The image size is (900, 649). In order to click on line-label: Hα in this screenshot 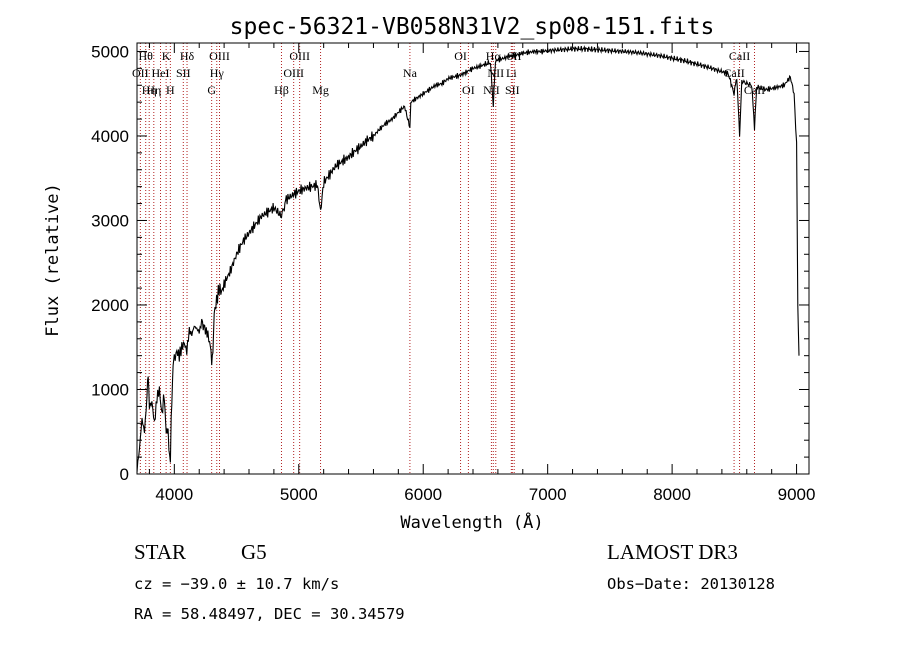, I will do `click(494, 56)`.